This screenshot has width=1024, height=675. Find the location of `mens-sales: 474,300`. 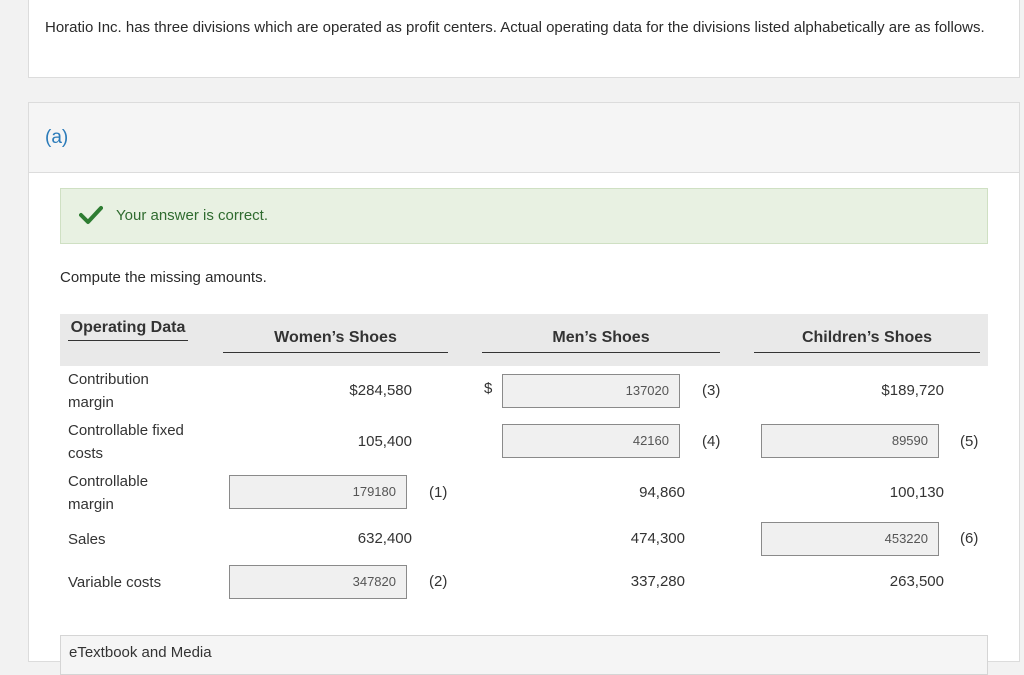

mens-sales: 474,300 is located at coordinates (657, 538).